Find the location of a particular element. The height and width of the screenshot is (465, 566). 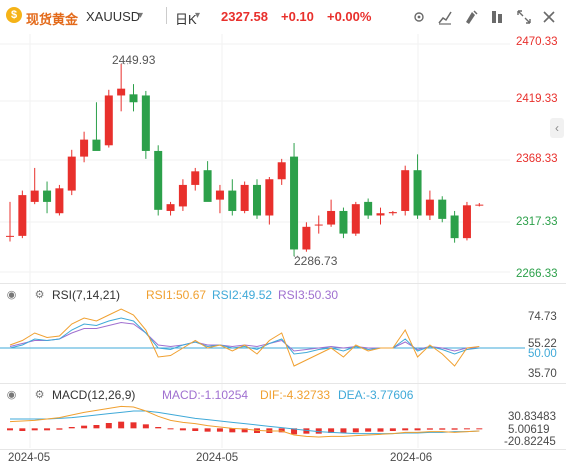

last-price: 2327.58 is located at coordinates (244, 16).